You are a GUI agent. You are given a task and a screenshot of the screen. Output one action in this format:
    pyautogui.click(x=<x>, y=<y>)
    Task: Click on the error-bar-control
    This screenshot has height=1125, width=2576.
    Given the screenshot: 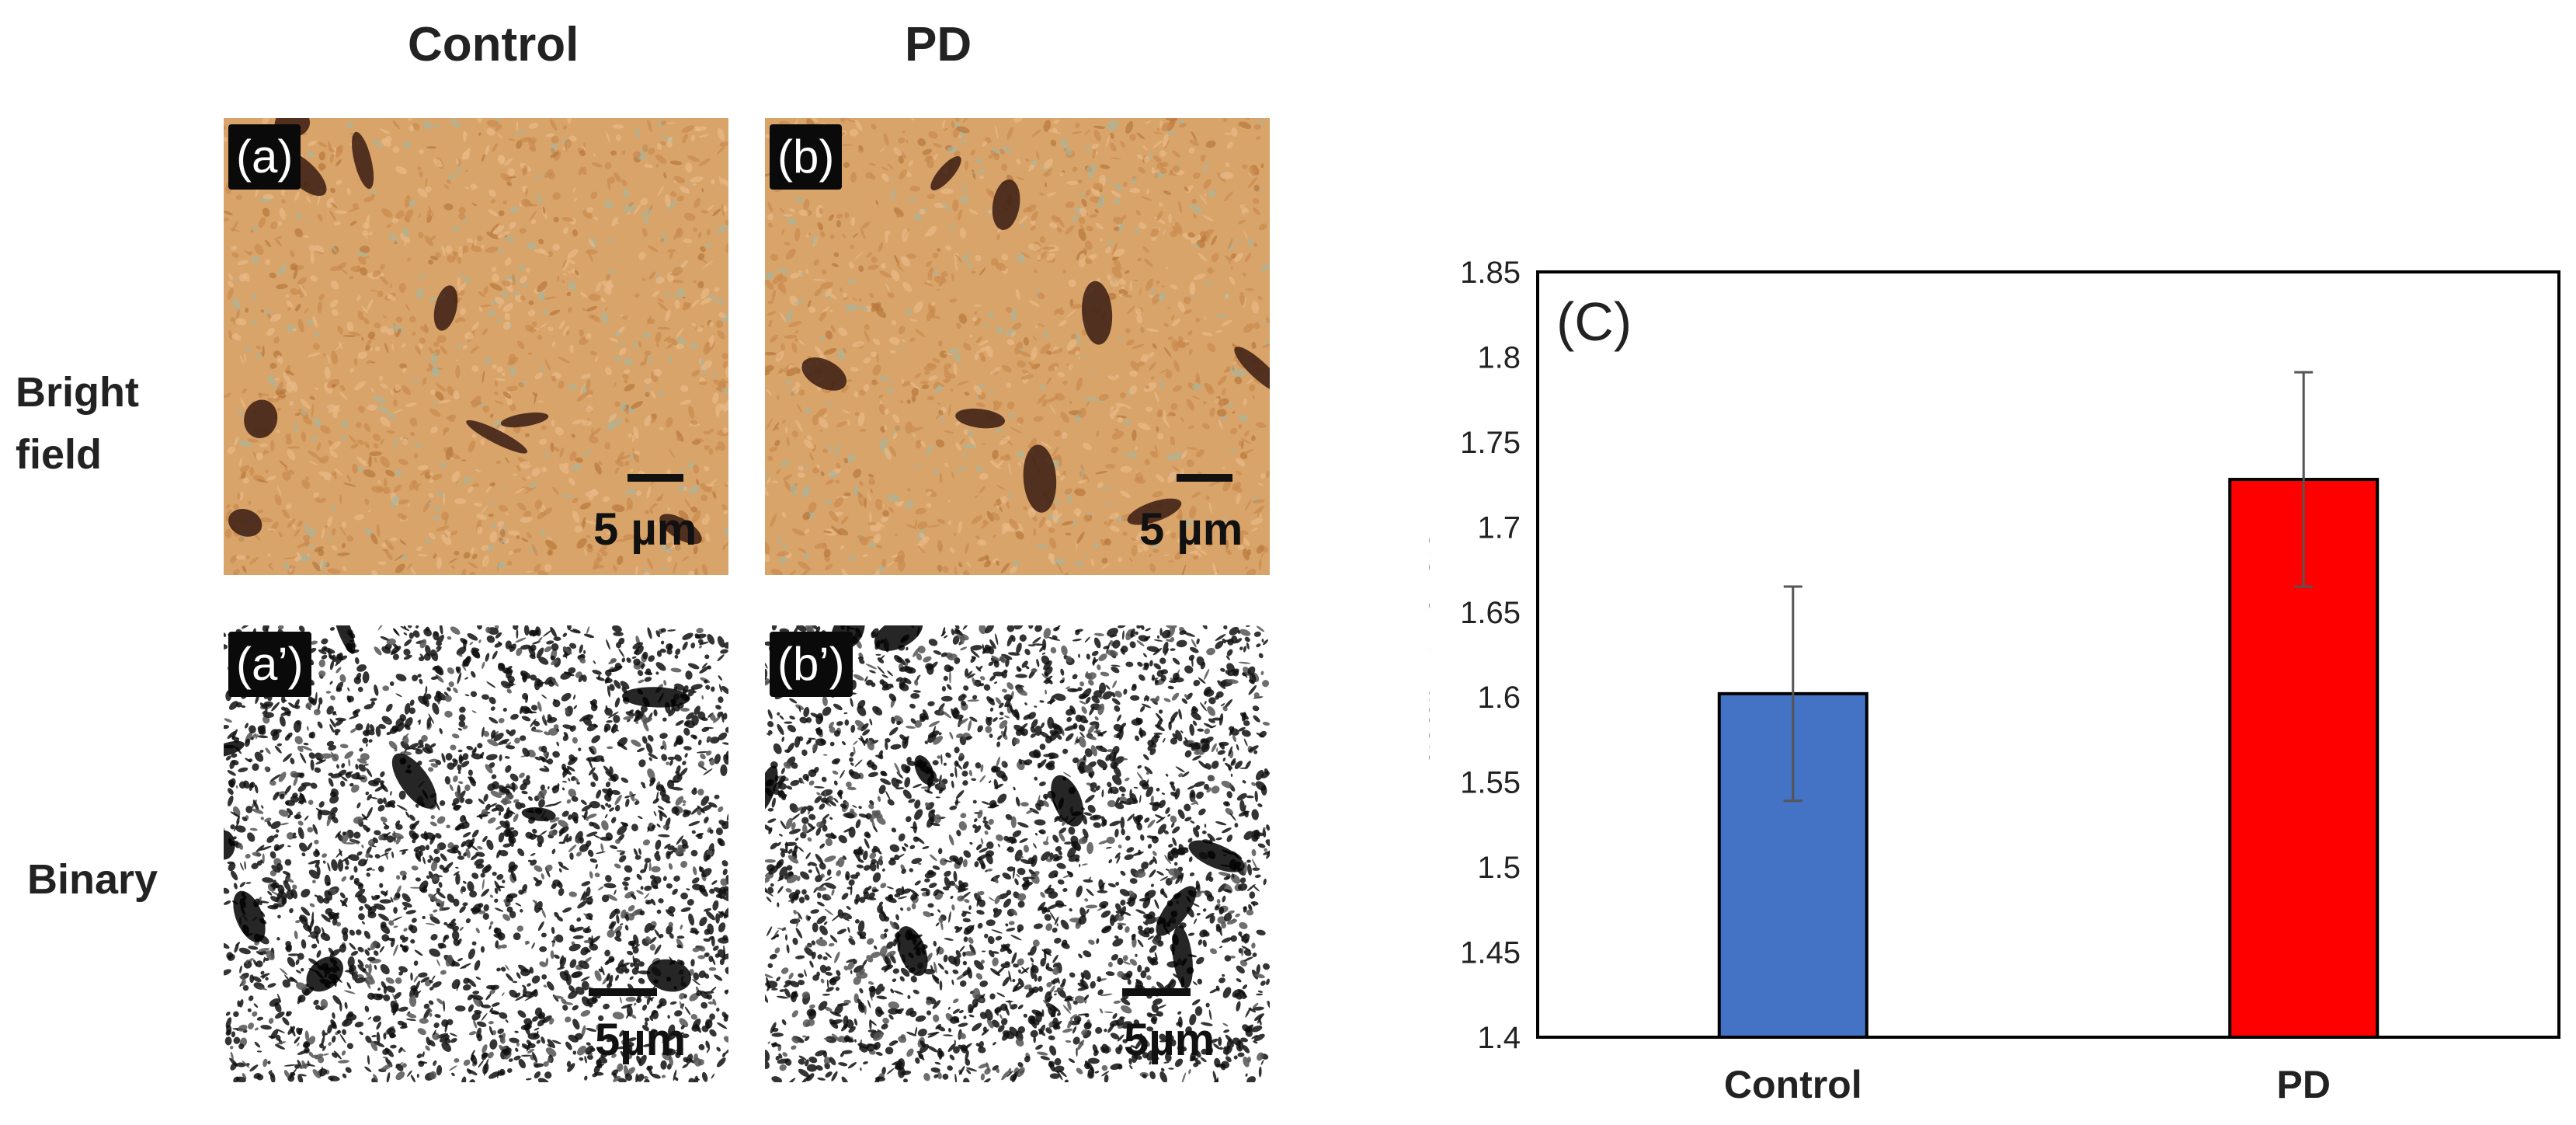 What is the action you would take?
    pyautogui.click(x=1793, y=694)
    